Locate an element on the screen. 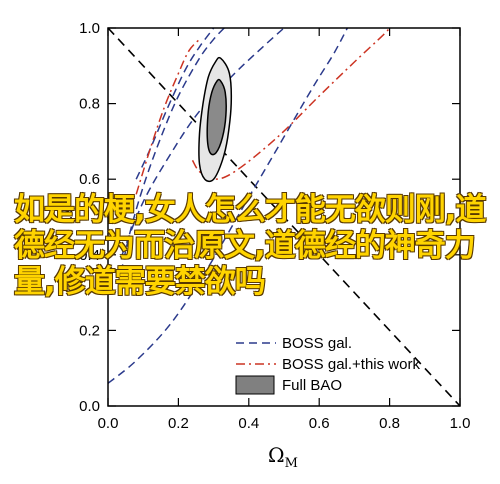 This screenshot has width=500, height=484. y-tick-label-4: 0.8 is located at coordinates (89, 104).